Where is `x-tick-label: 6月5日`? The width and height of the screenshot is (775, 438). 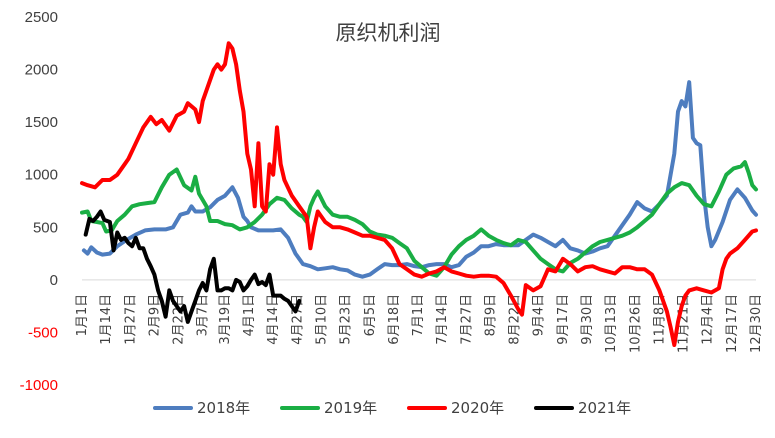
x-tick-label: 6月5日 is located at coordinates (370, 315).